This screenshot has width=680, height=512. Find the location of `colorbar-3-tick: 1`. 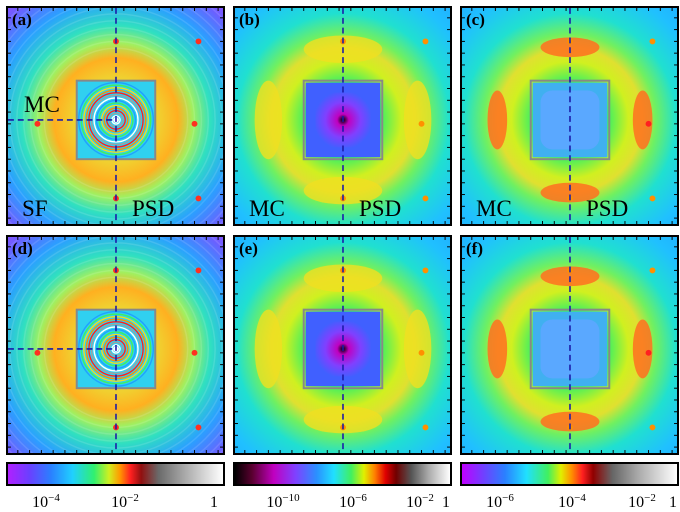

colorbar-3-tick: 1 is located at coordinates (673, 502).